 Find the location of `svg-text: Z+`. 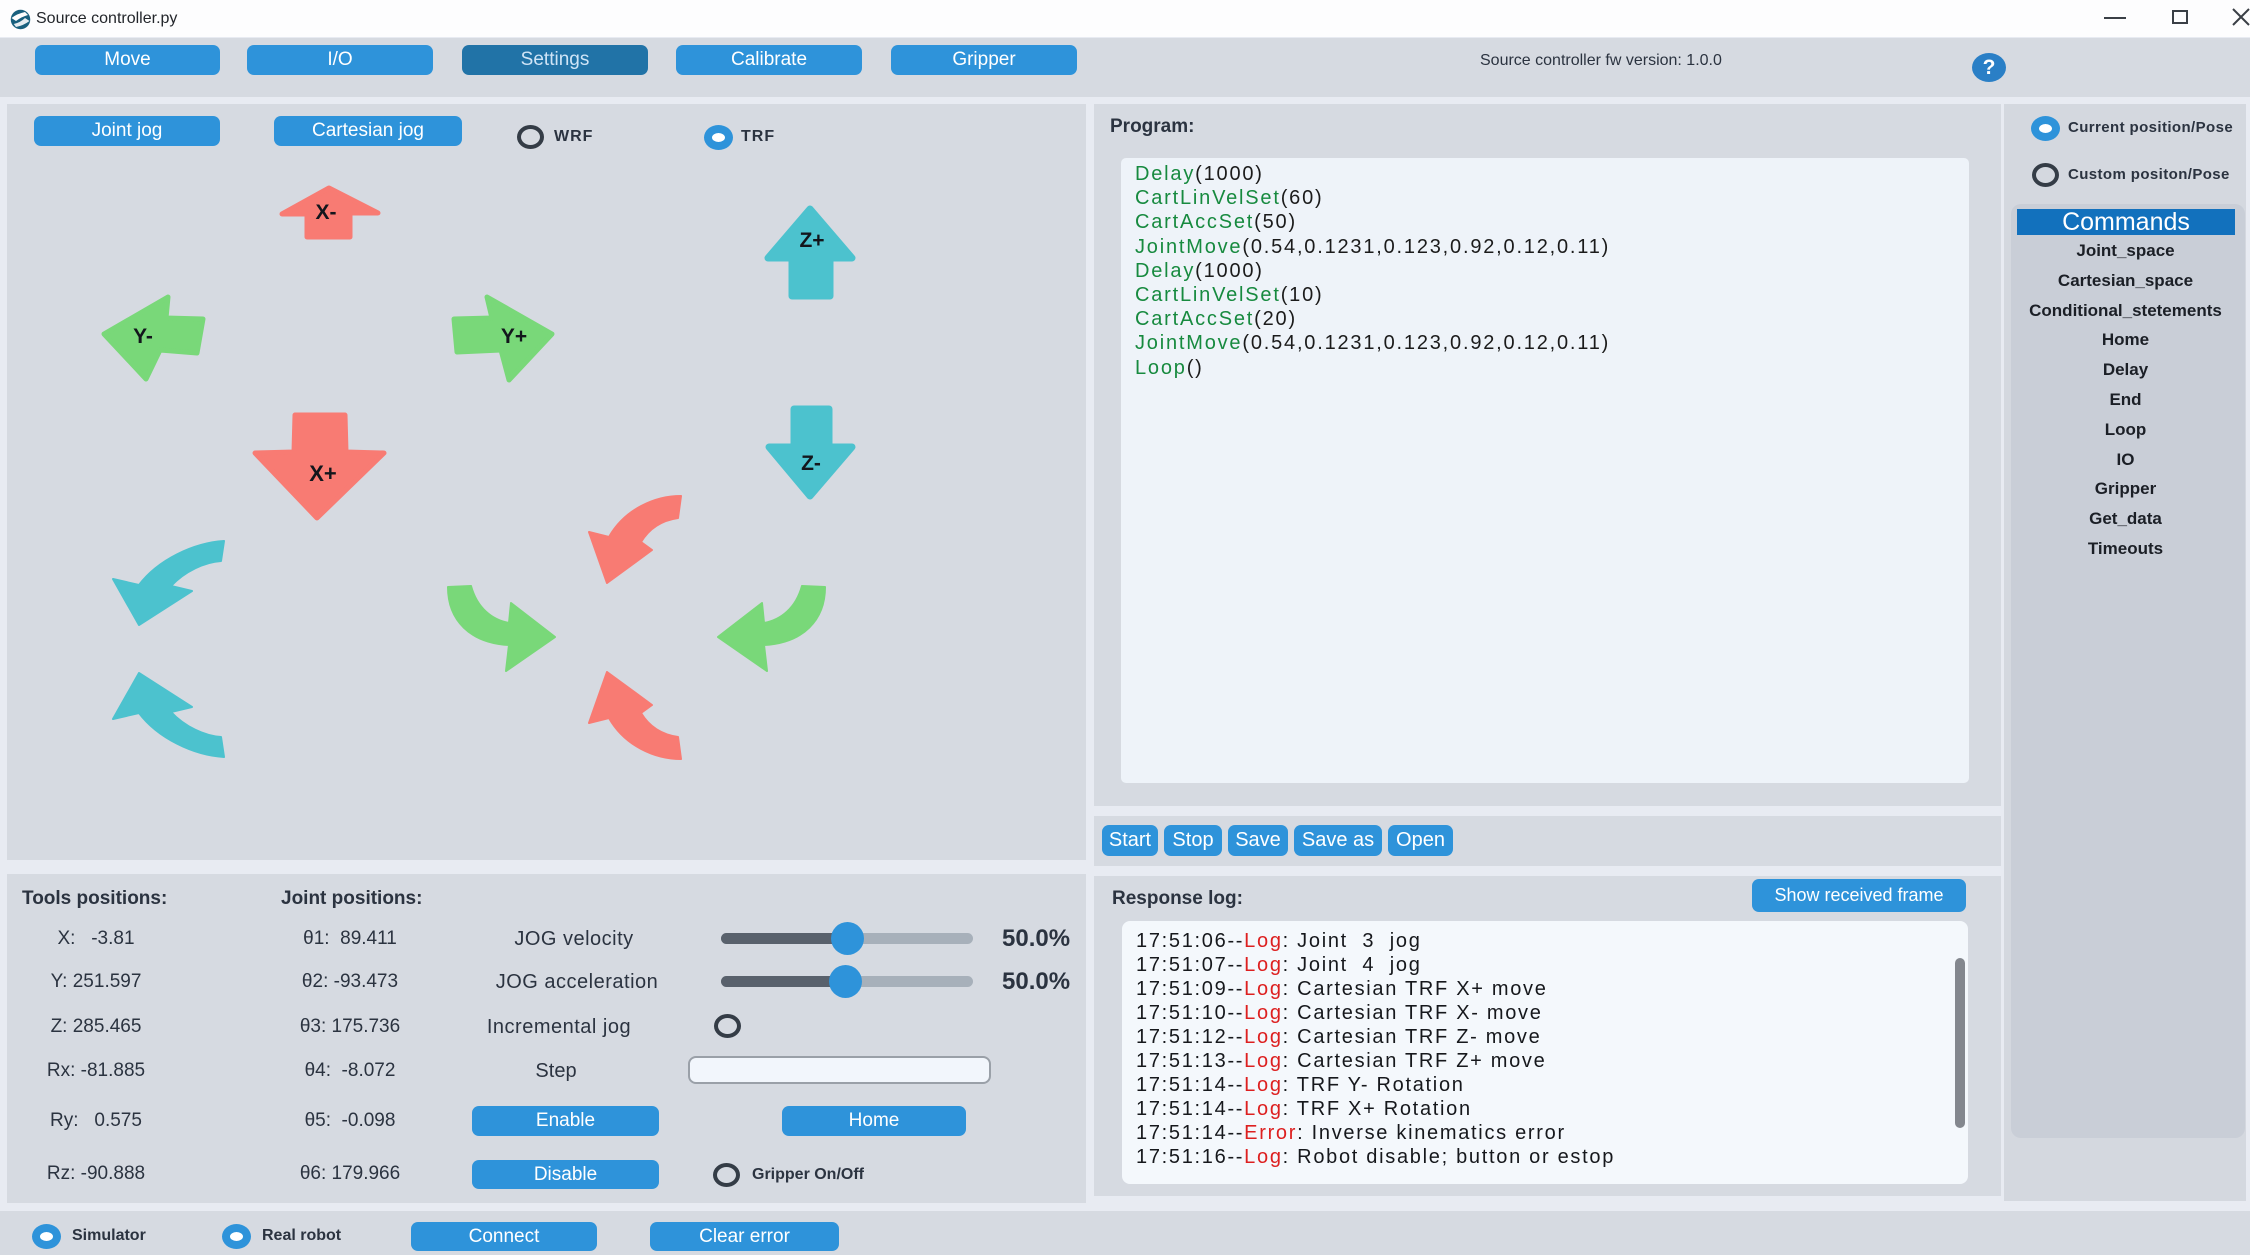

svg-text: Z+ is located at coordinates (811, 240).